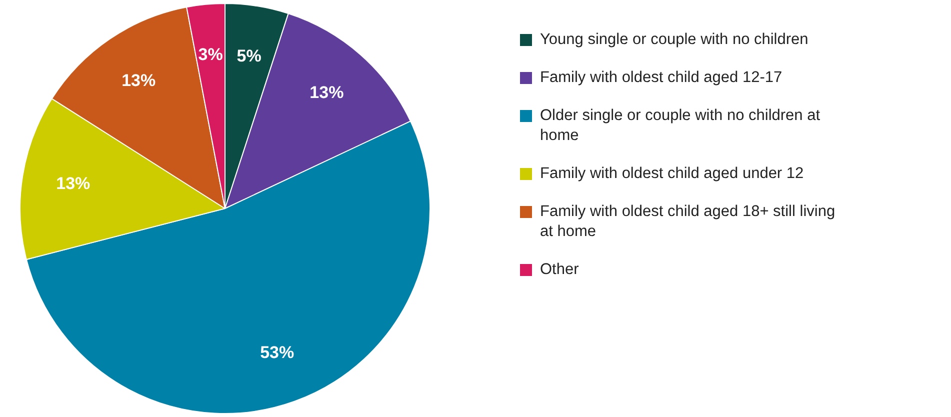 The image size is (951, 417). I want to click on legend-label: Family with oldest child aged 18+ still living at home, so click(688, 222).